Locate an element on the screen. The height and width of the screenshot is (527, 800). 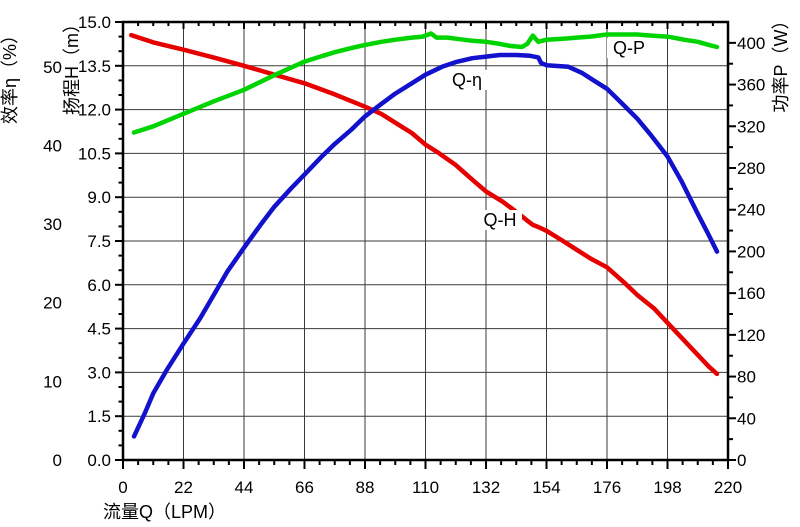
efficiency-tick-label: 40 is located at coordinates (52, 145).